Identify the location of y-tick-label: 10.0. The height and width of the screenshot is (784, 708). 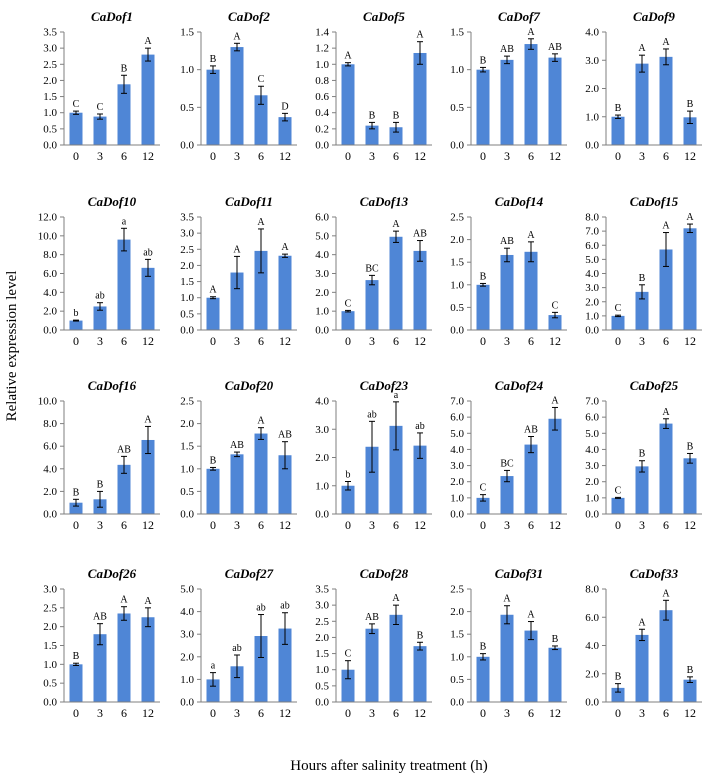
(48, 402).